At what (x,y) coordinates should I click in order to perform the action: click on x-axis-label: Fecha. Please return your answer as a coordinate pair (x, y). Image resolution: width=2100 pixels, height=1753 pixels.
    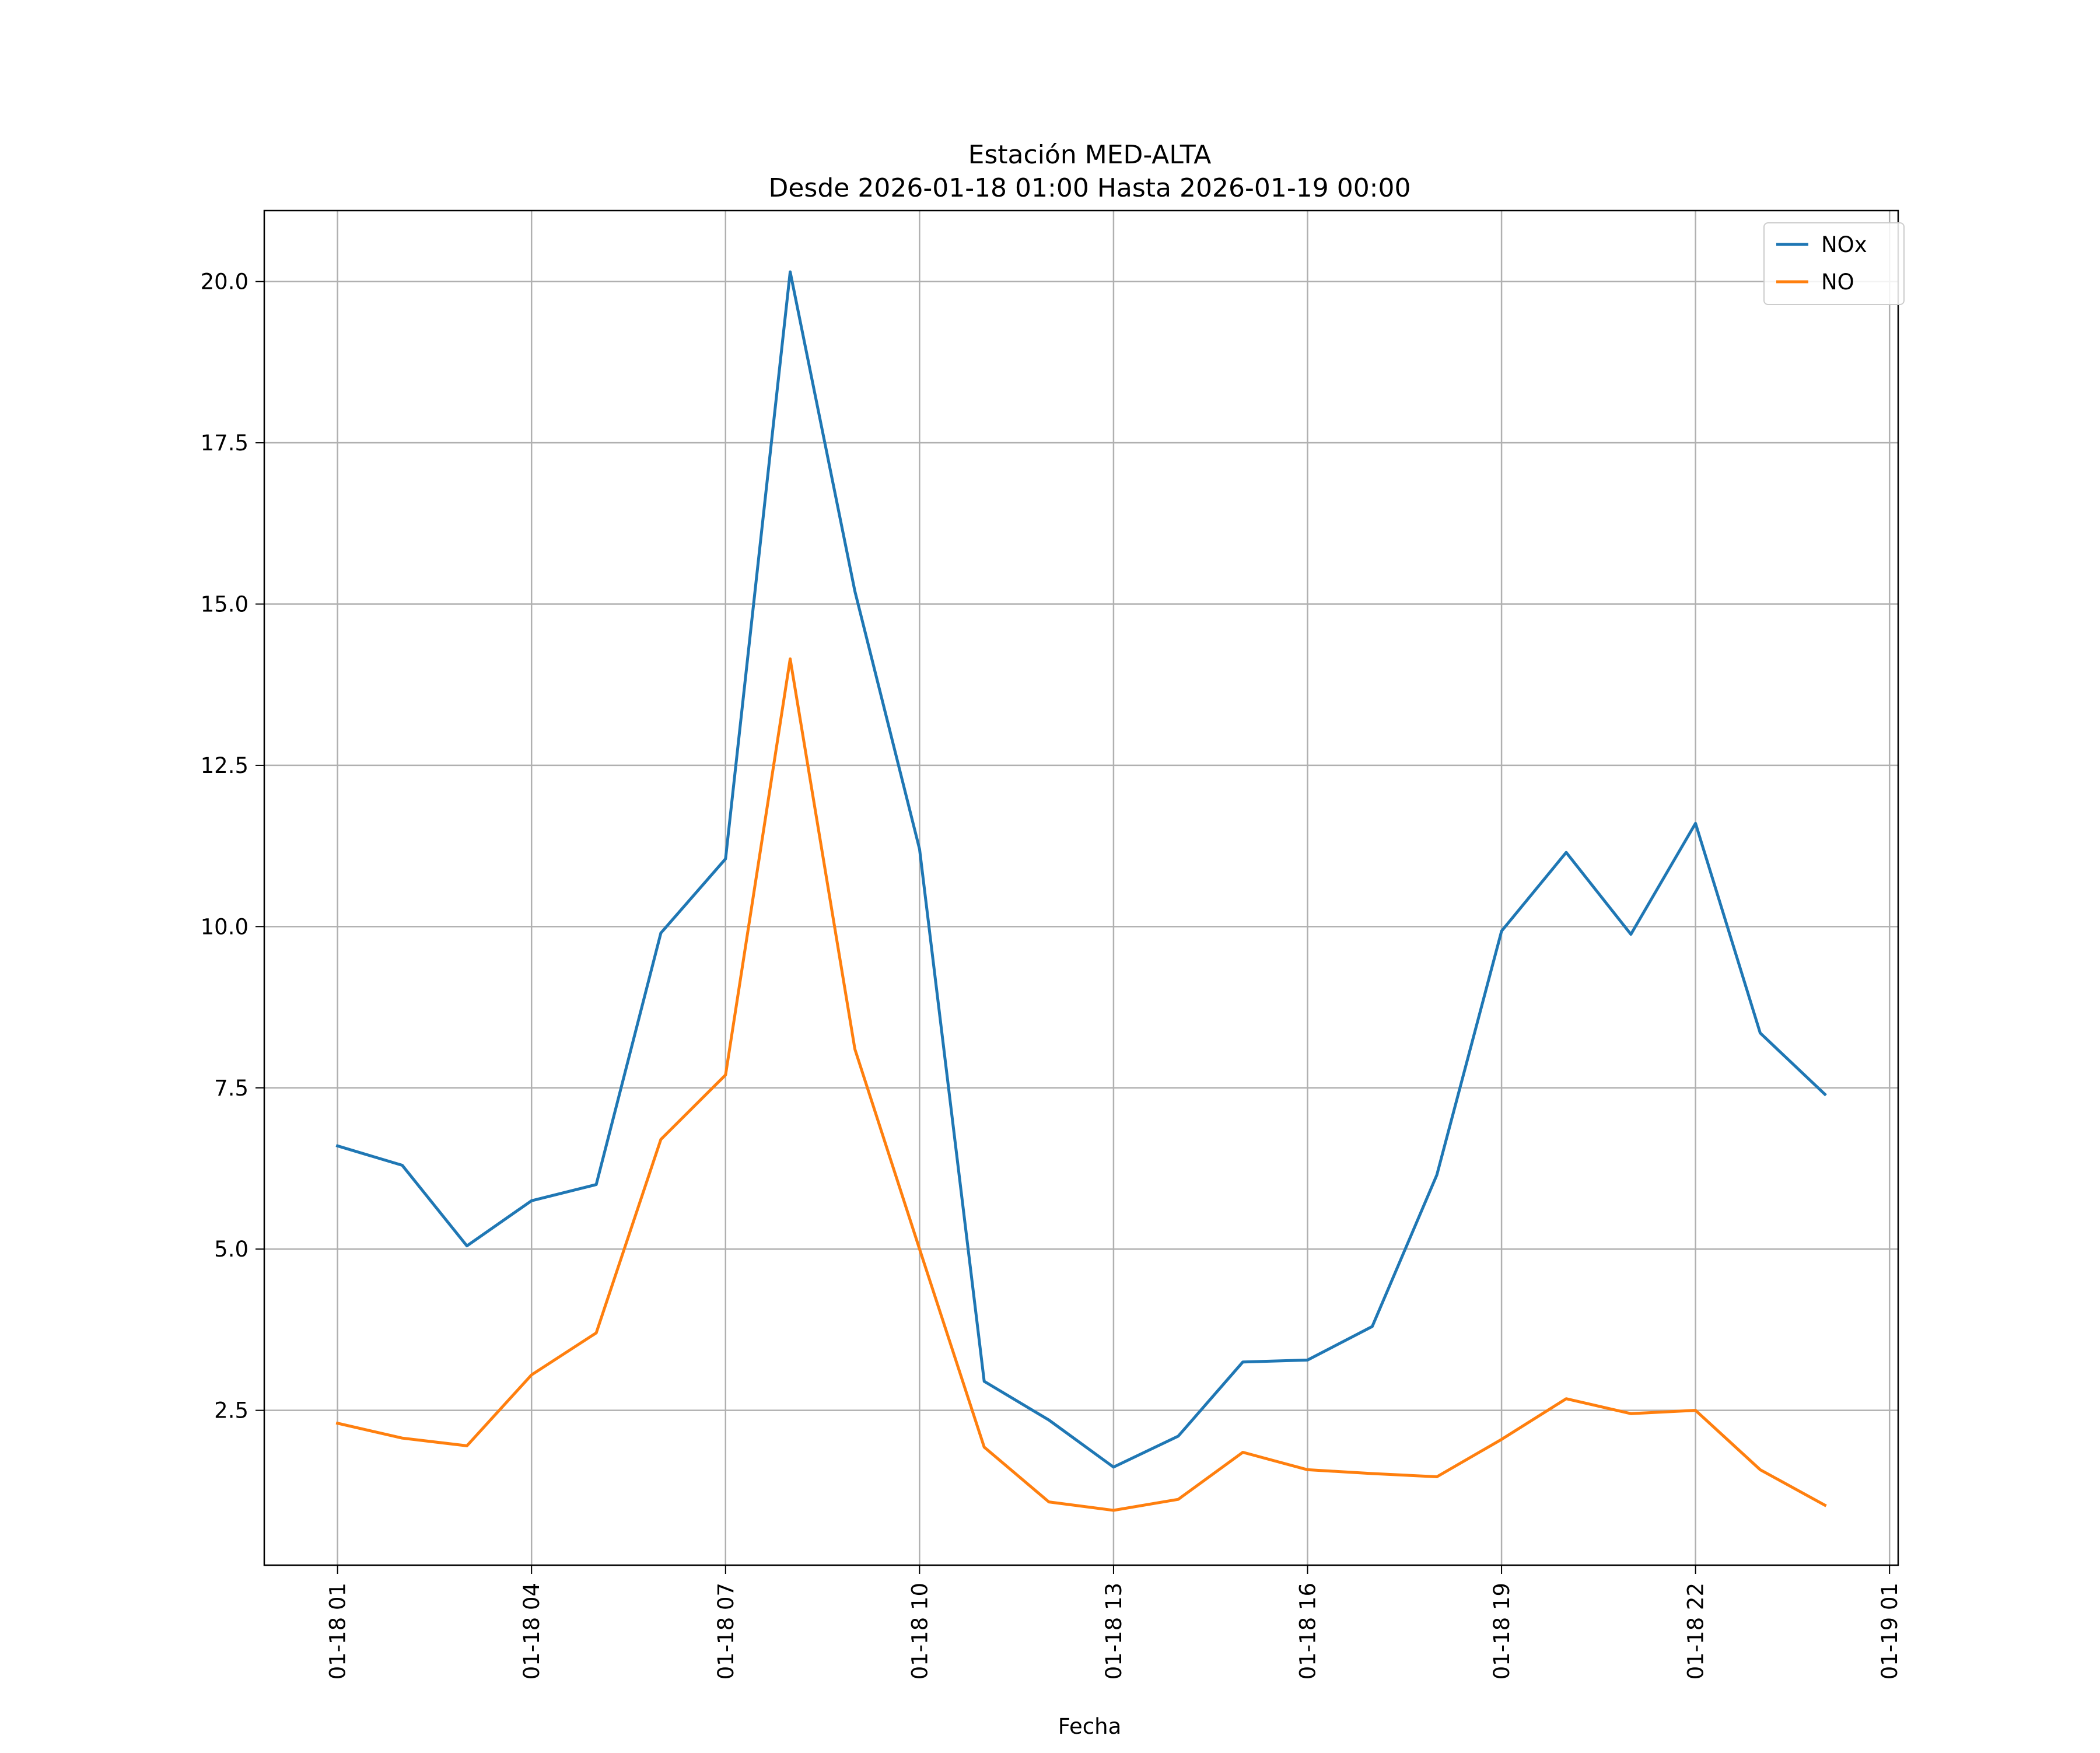
    Looking at the image, I should click on (1090, 1726).